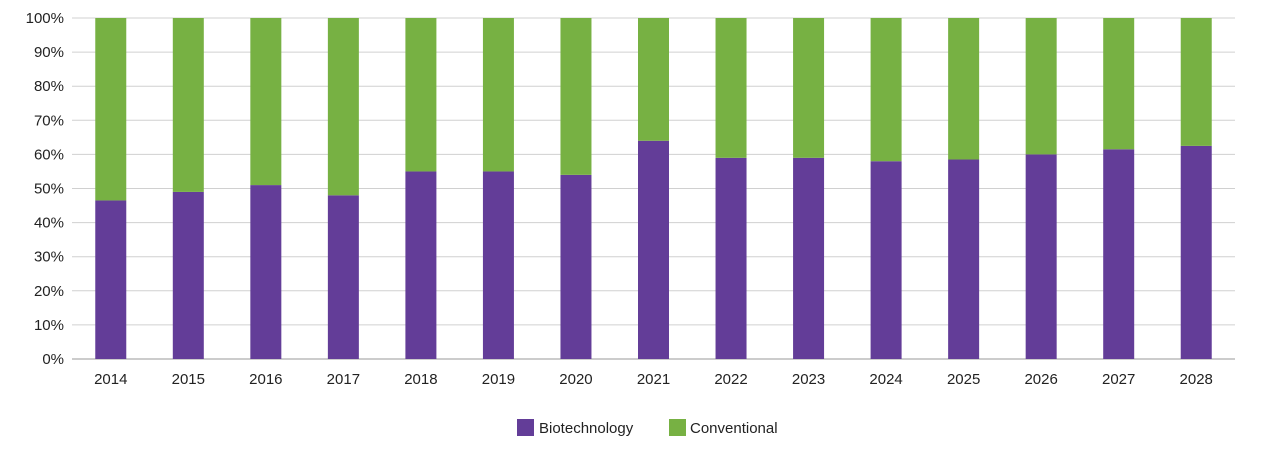  What do you see at coordinates (111, 279) in the screenshot?
I see `bar-biotechnology-2014` at bounding box center [111, 279].